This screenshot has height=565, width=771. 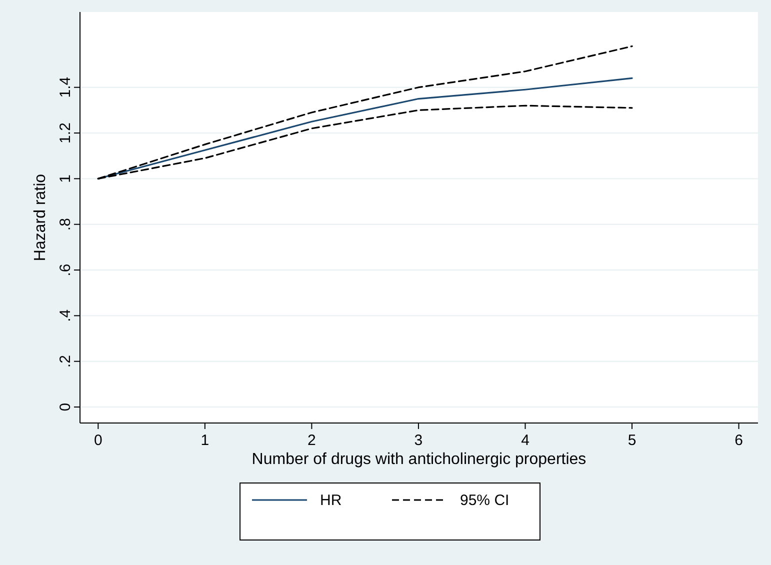 What do you see at coordinates (65, 270) in the screenshot?
I see `y-tick-label: .6` at bounding box center [65, 270].